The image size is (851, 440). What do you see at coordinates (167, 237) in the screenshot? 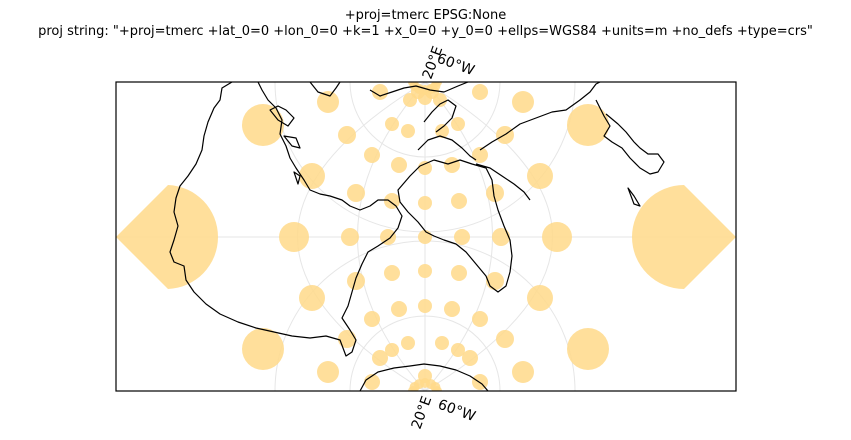
I see `tissot-edge-shape-left` at bounding box center [167, 237].